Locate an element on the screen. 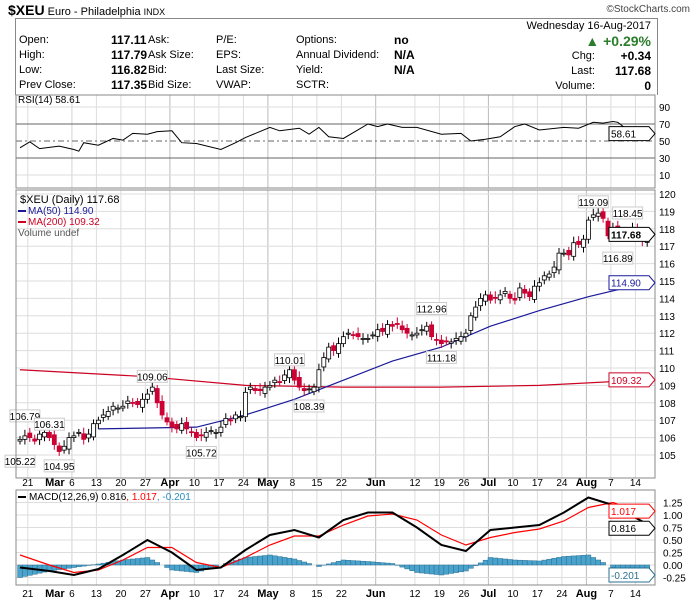  ma50-tag: 114.90 is located at coordinates (626, 284).